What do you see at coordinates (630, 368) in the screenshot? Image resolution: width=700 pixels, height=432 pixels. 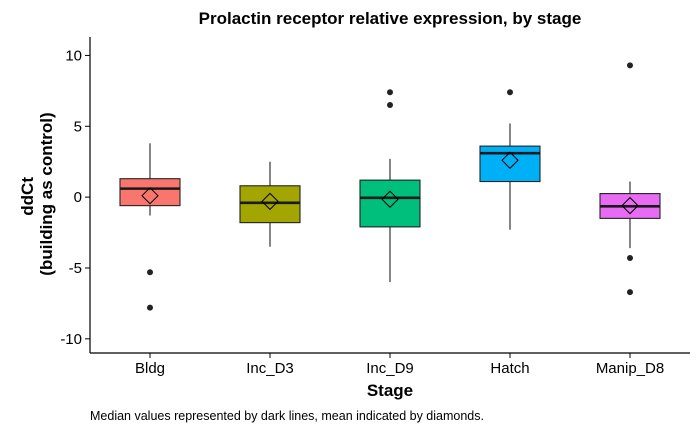 I see `x-tick-label: Manip_D8` at bounding box center [630, 368].